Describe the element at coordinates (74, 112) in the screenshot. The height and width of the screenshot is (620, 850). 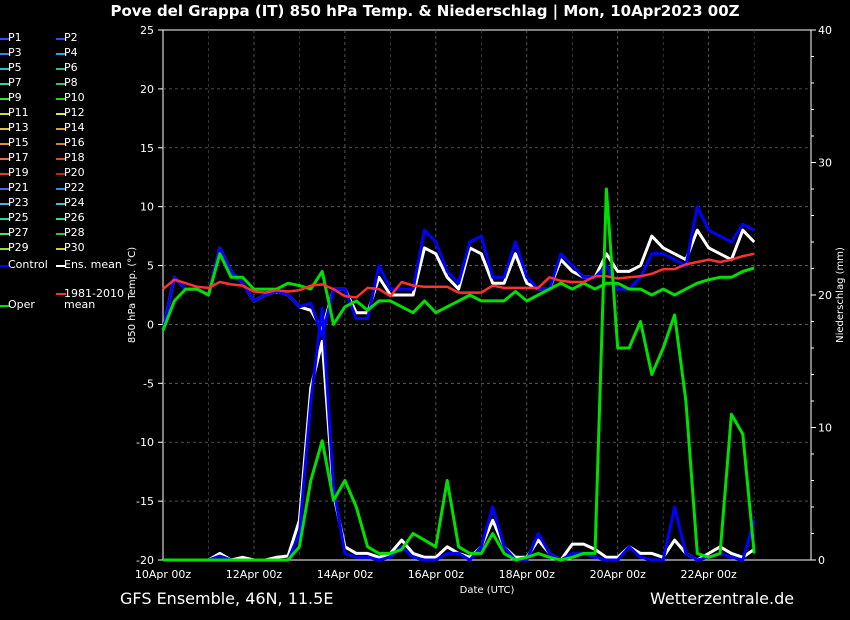
I see `legend-label: P12` at that location.